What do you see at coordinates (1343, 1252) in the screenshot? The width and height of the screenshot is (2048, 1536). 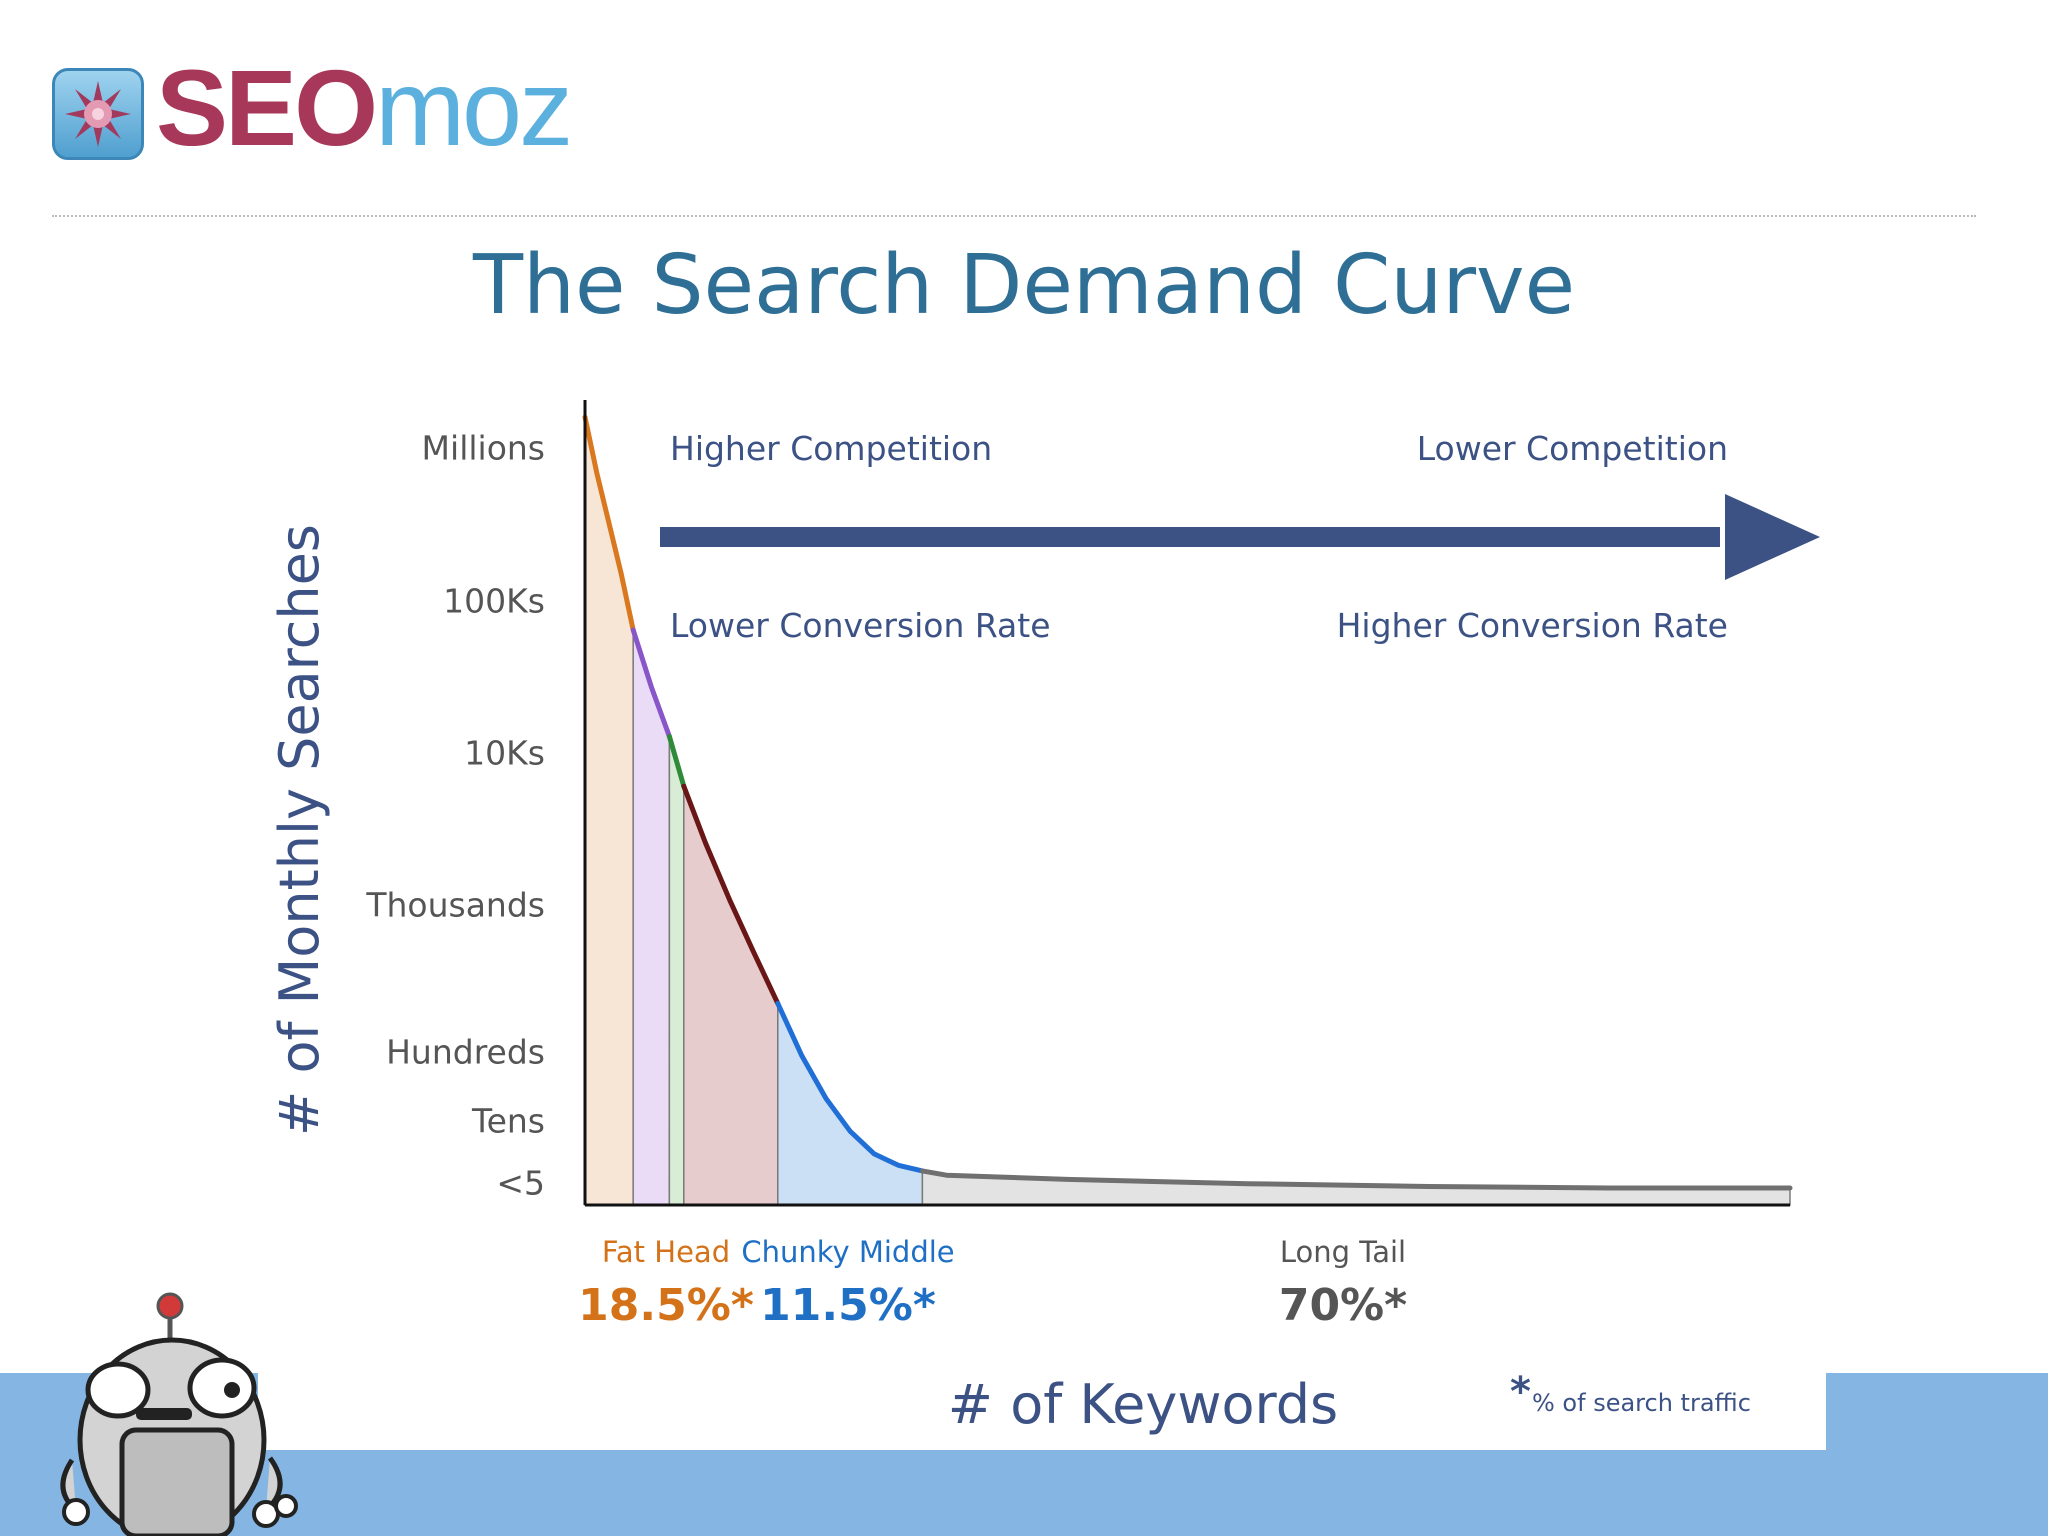 I see `section-label: Long Tail` at bounding box center [1343, 1252].